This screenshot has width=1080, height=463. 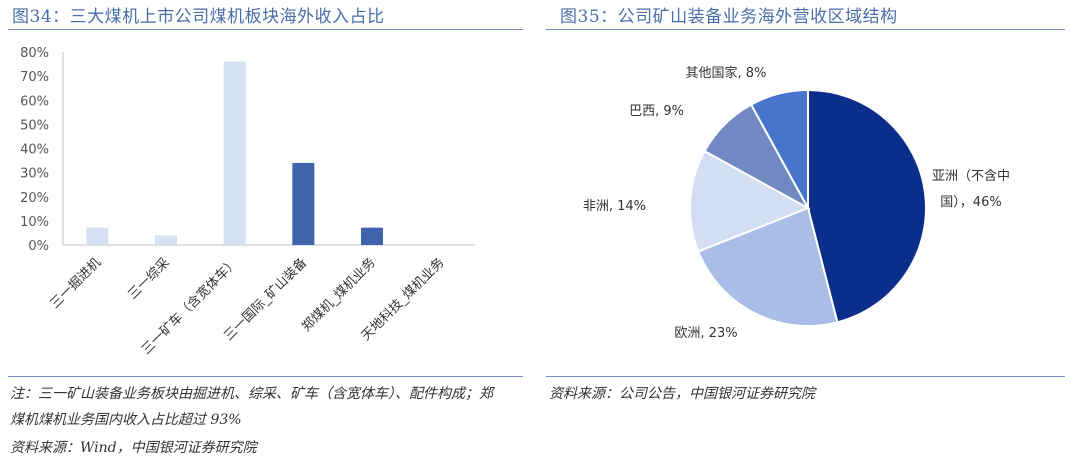 What do you see at coordinates (34, 198) in the screenshot?
I see `y-tick-label: 20%` at bounding box center [34, 198].